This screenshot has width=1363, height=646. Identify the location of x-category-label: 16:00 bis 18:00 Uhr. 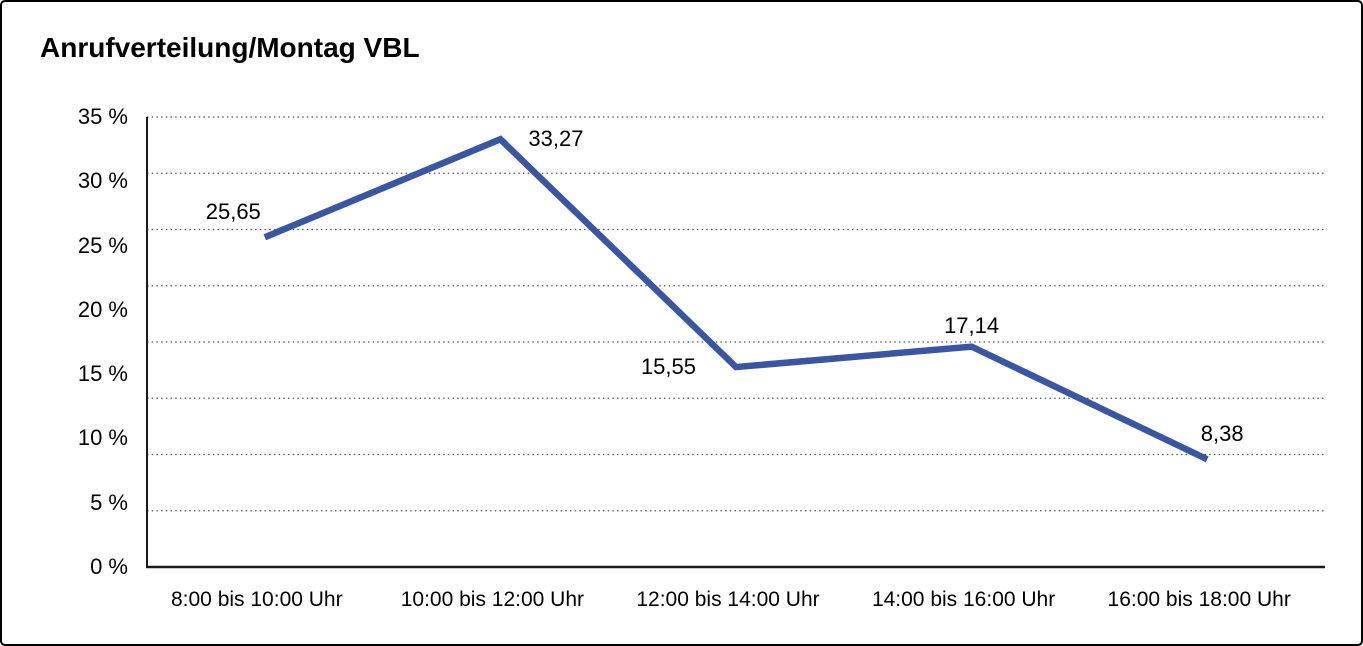
(1199, 599).